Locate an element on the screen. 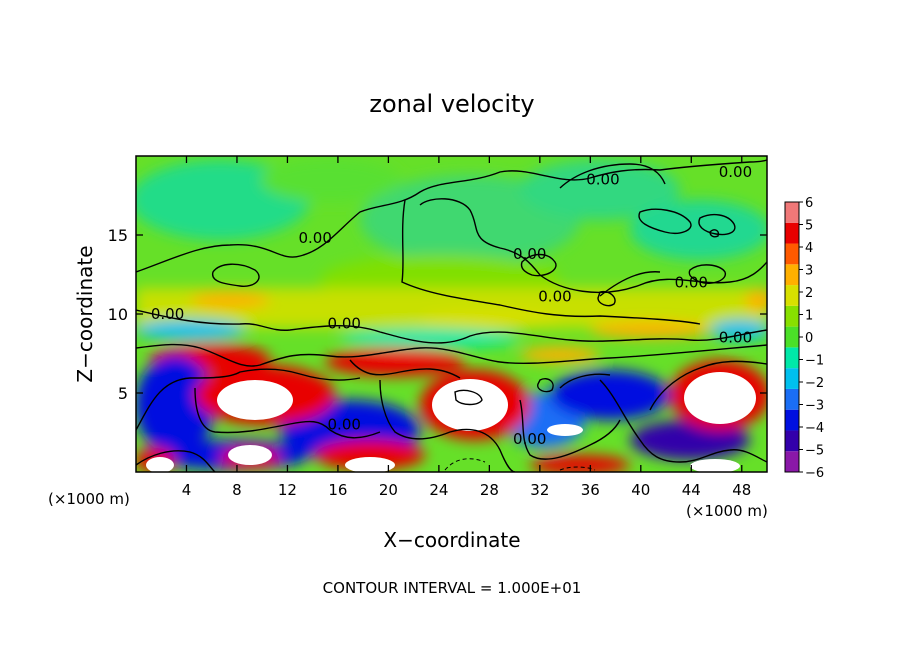 The image size is (904, 654). y-tick-label: 5 is located at coordinates (123, 393).